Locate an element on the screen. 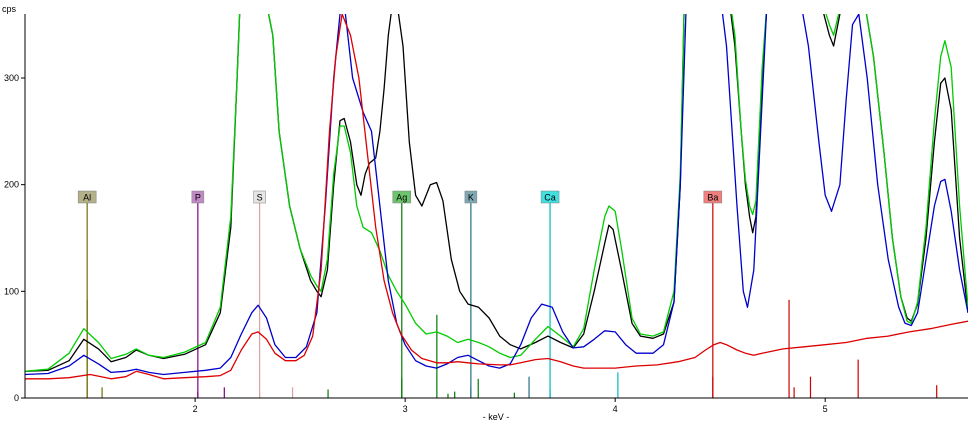  element-label-k: K is located at coordinates (471, 198).